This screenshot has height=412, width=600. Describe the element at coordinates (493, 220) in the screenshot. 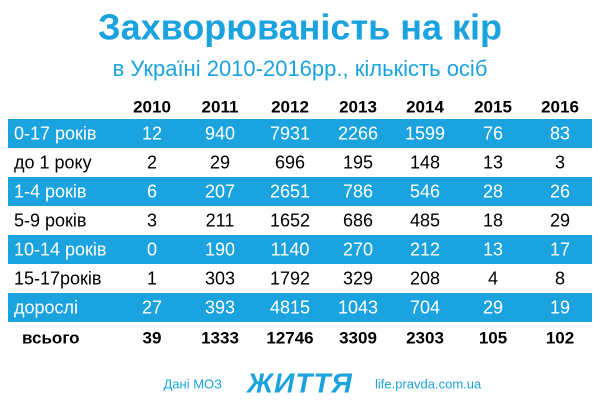

I see `cell: 18` at that location.